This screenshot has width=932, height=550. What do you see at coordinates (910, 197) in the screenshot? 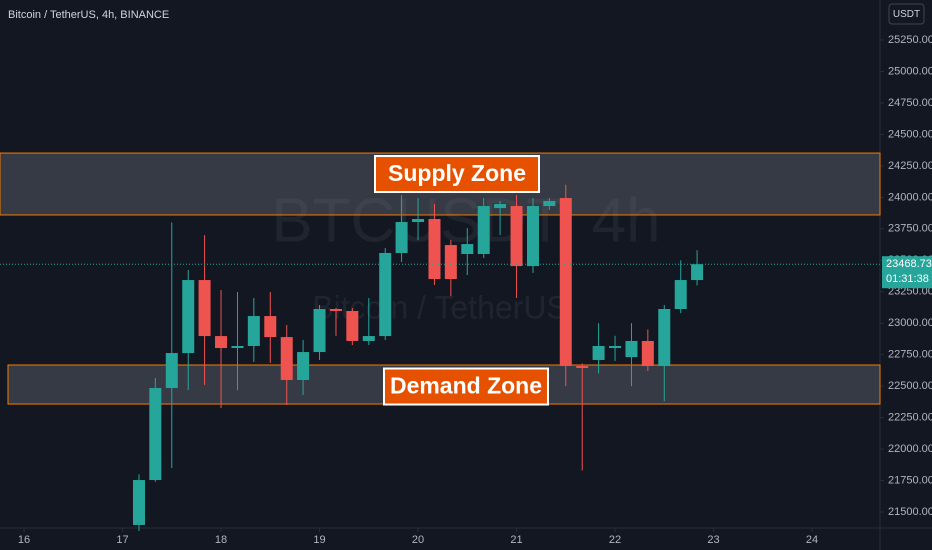
I see `y-tick-label: 24000.00` at bounding box center [910, 197].